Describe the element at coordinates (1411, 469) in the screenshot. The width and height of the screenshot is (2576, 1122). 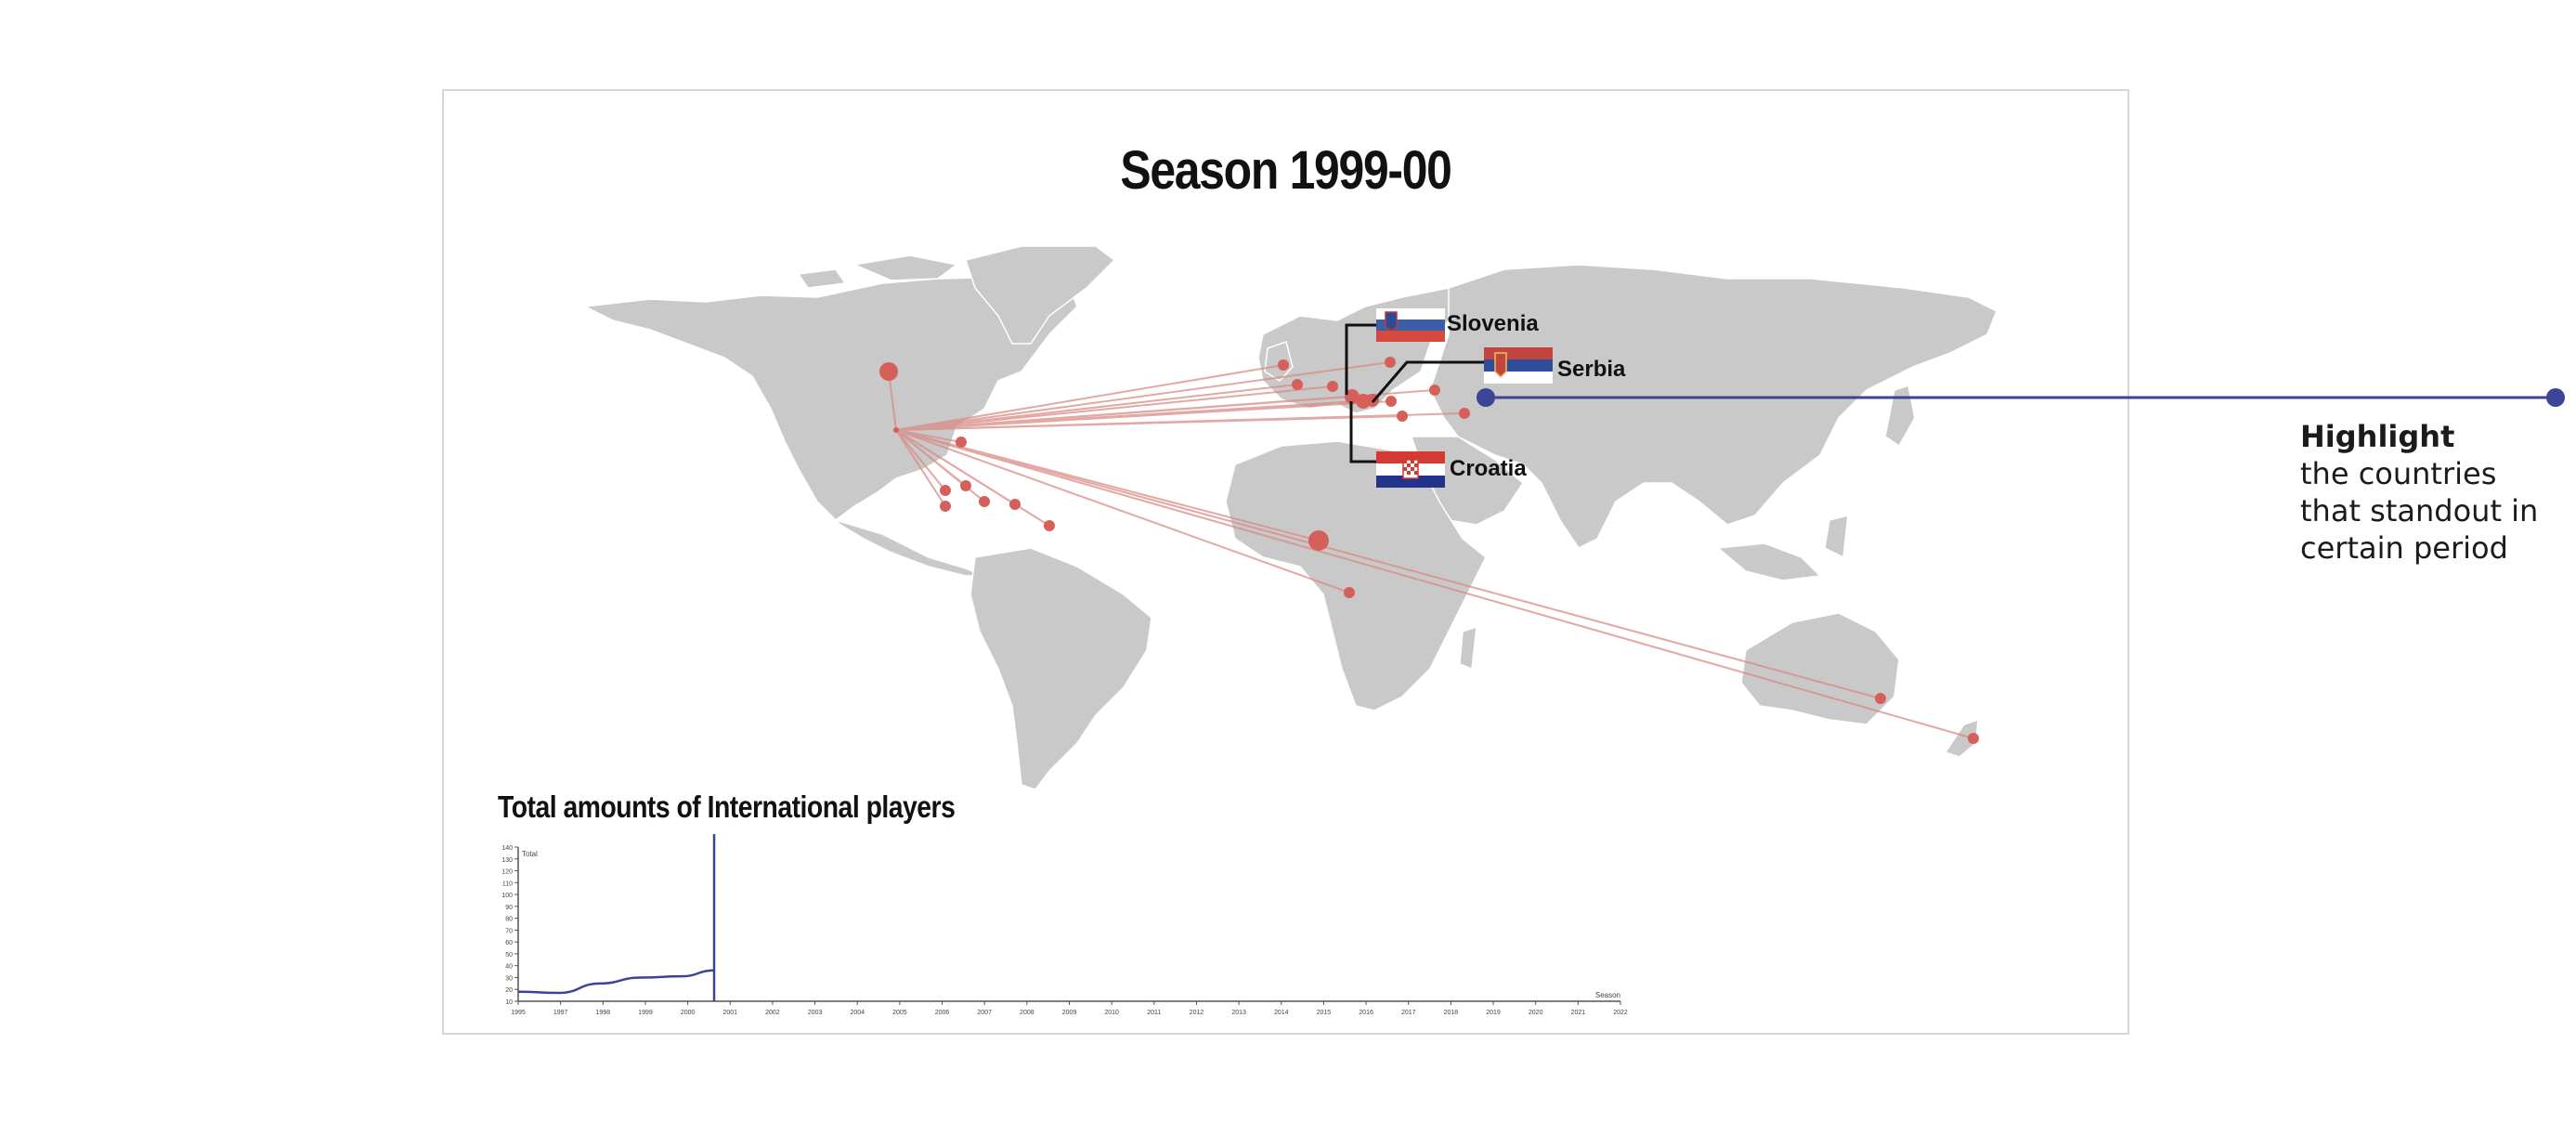
I see `croatia-flag` at that location.